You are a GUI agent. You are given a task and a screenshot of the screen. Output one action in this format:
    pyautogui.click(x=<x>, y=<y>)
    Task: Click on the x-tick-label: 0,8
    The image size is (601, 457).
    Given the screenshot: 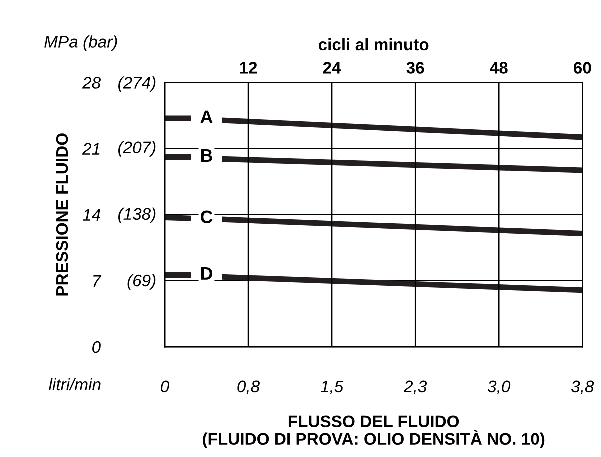 What is the action you would take?
    pyautogui.click(x=249, y=387)
    